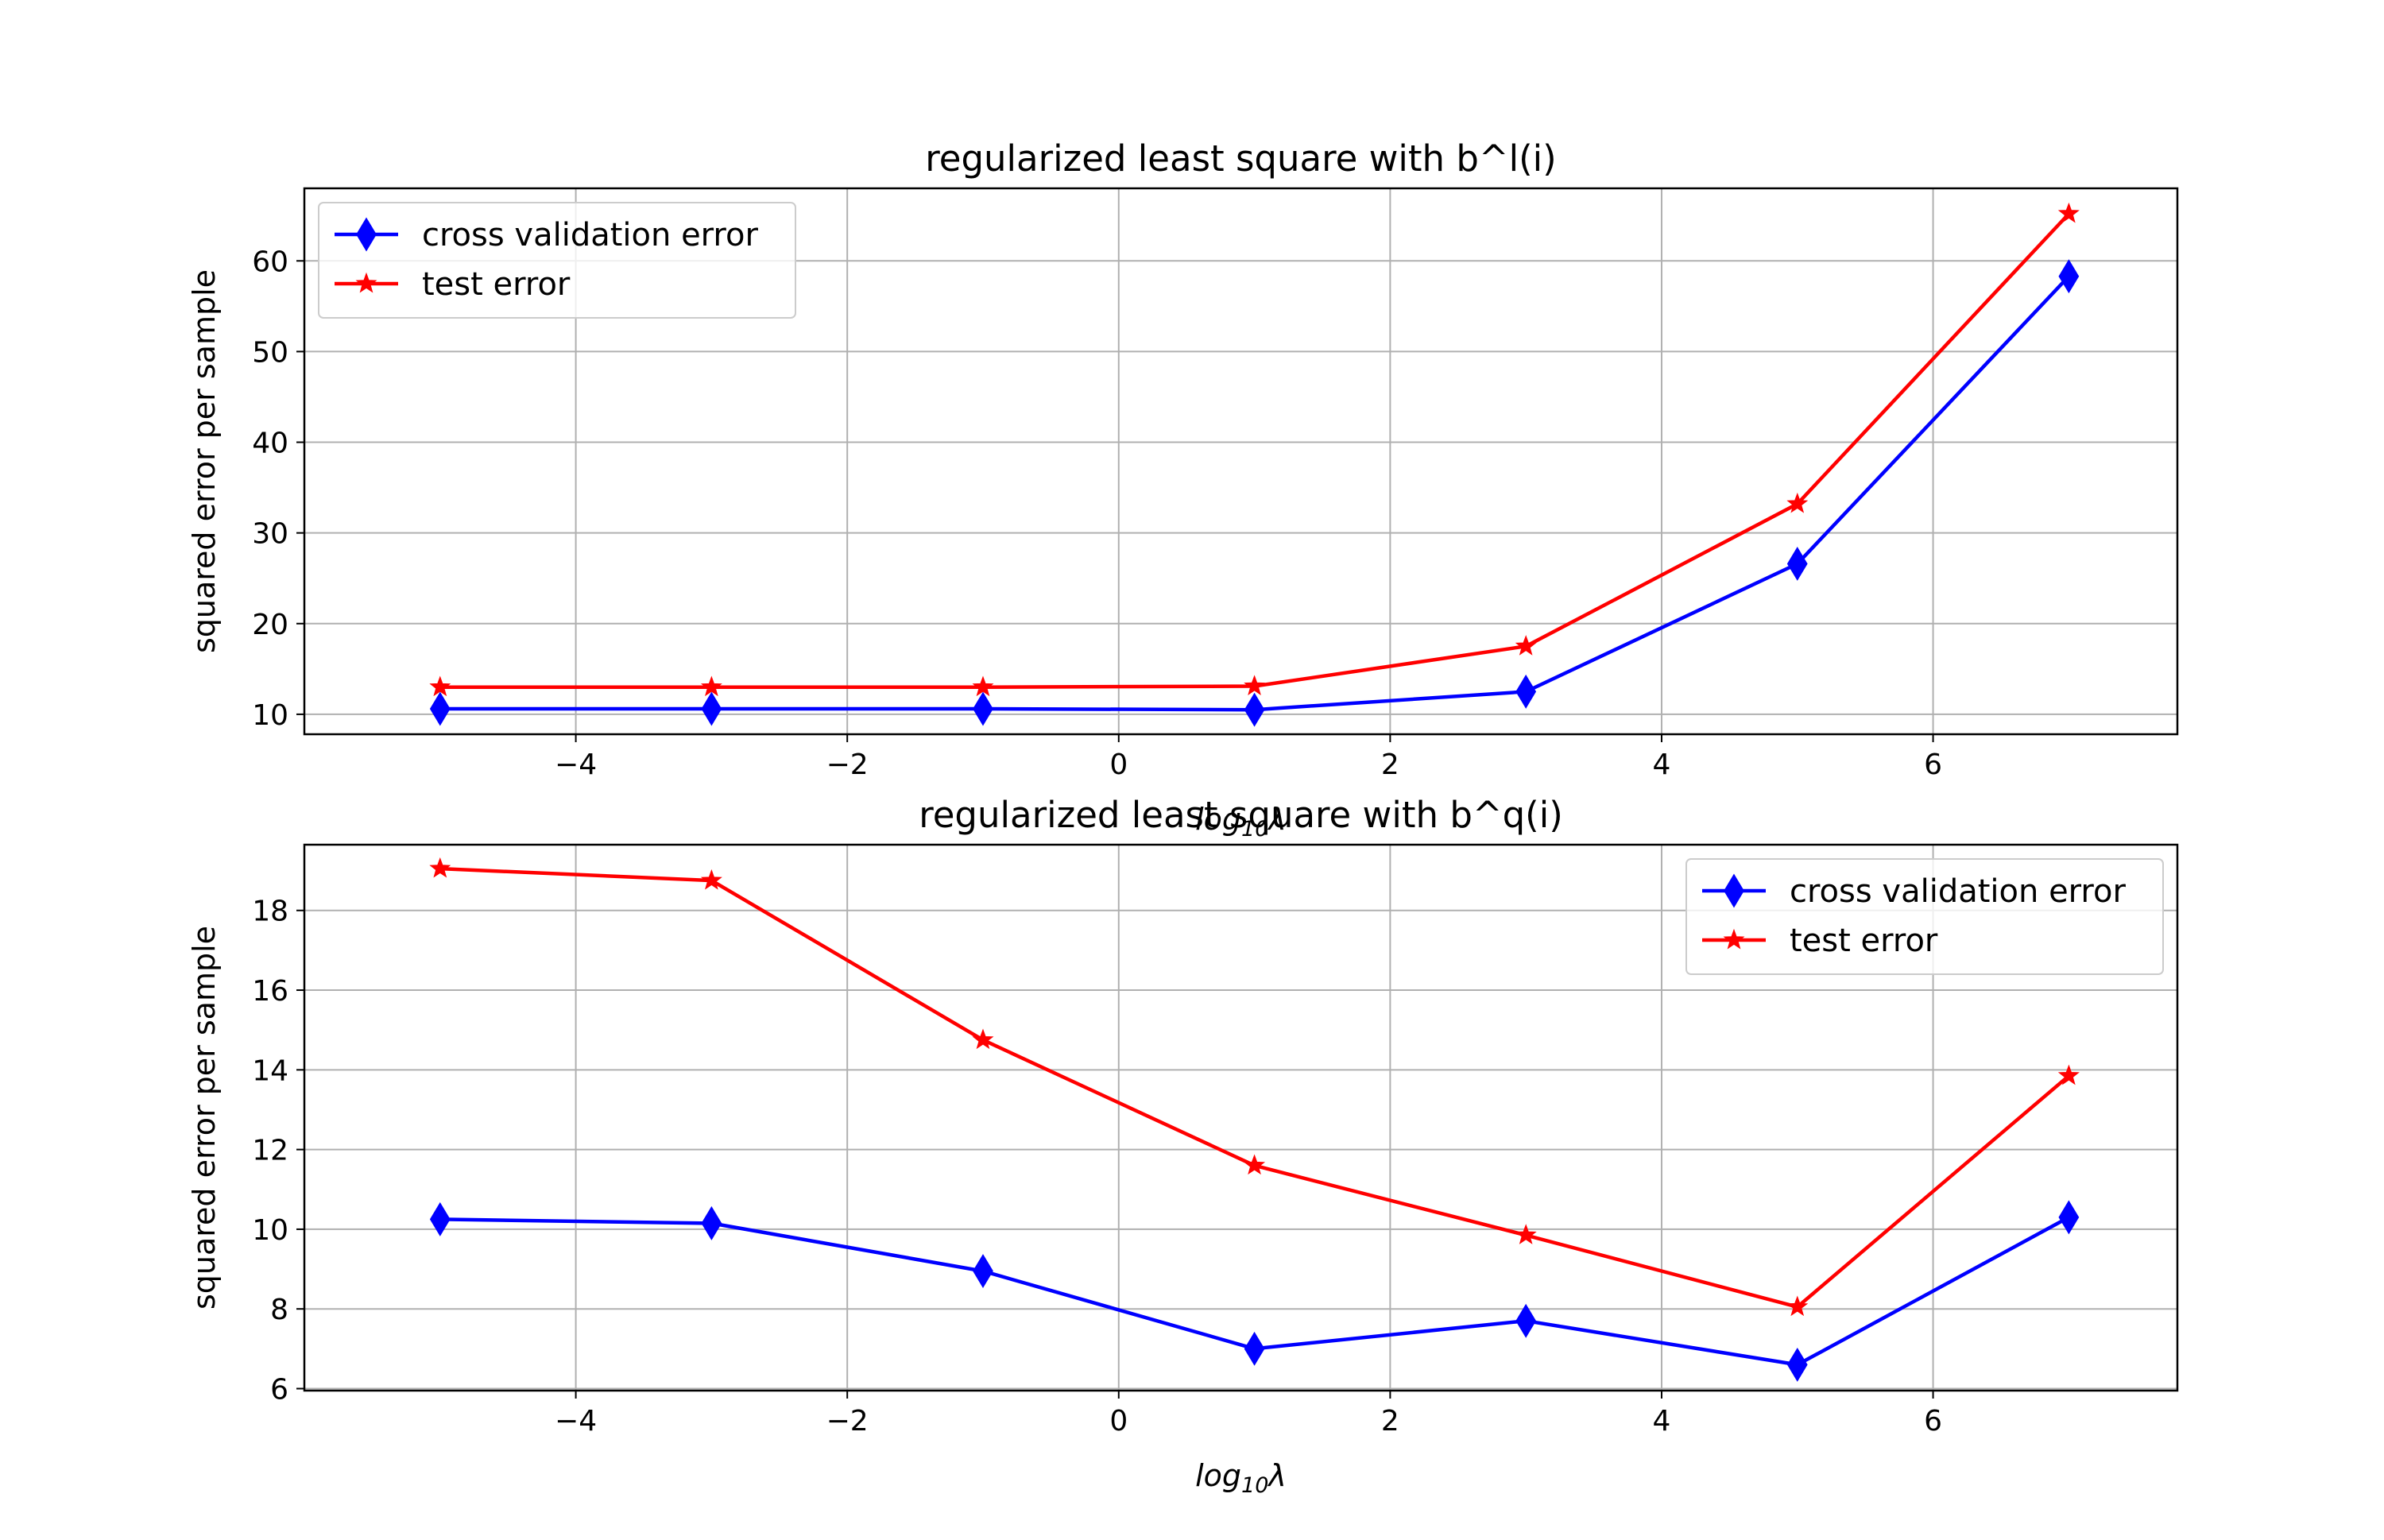 This screenshot has height=1540, width=2384. What do you see at coordinates (270, 991) in the screenshot?
I see `y-tick-label: 16` at bounding box center [270, 991].